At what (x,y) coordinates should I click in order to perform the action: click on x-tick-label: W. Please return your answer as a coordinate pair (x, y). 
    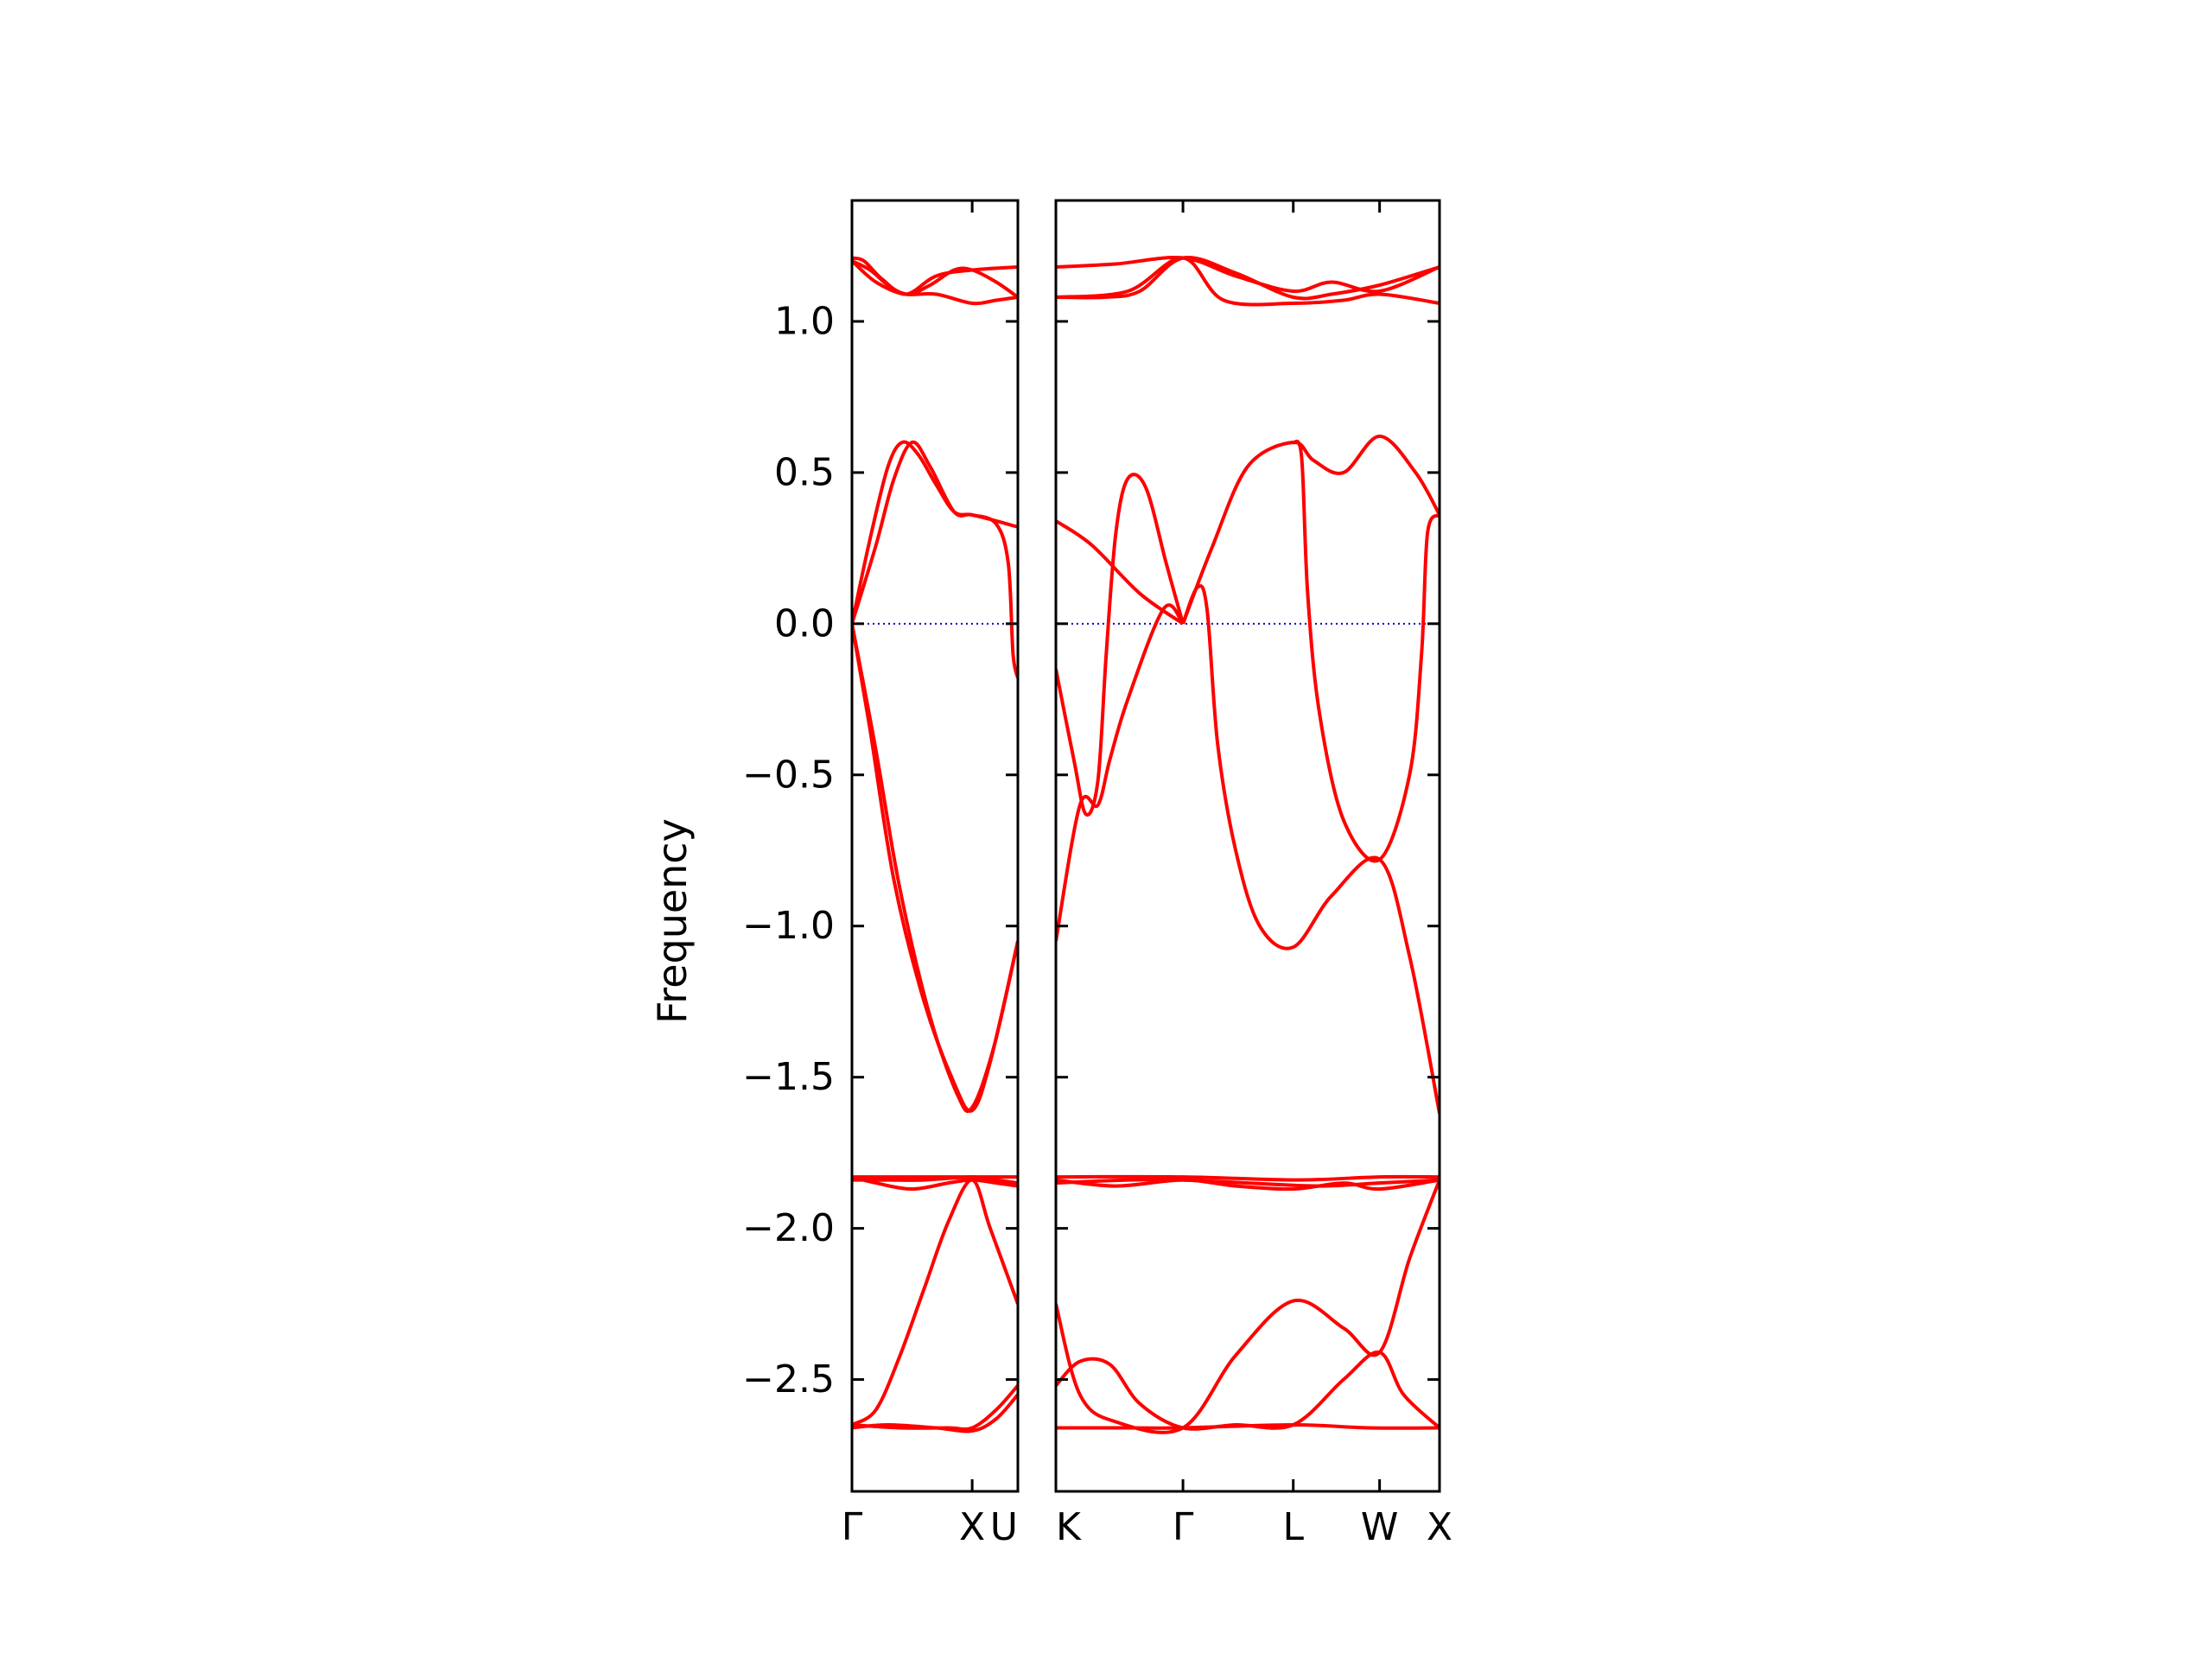
    Looking at the image, I should click on (1380, 1527).